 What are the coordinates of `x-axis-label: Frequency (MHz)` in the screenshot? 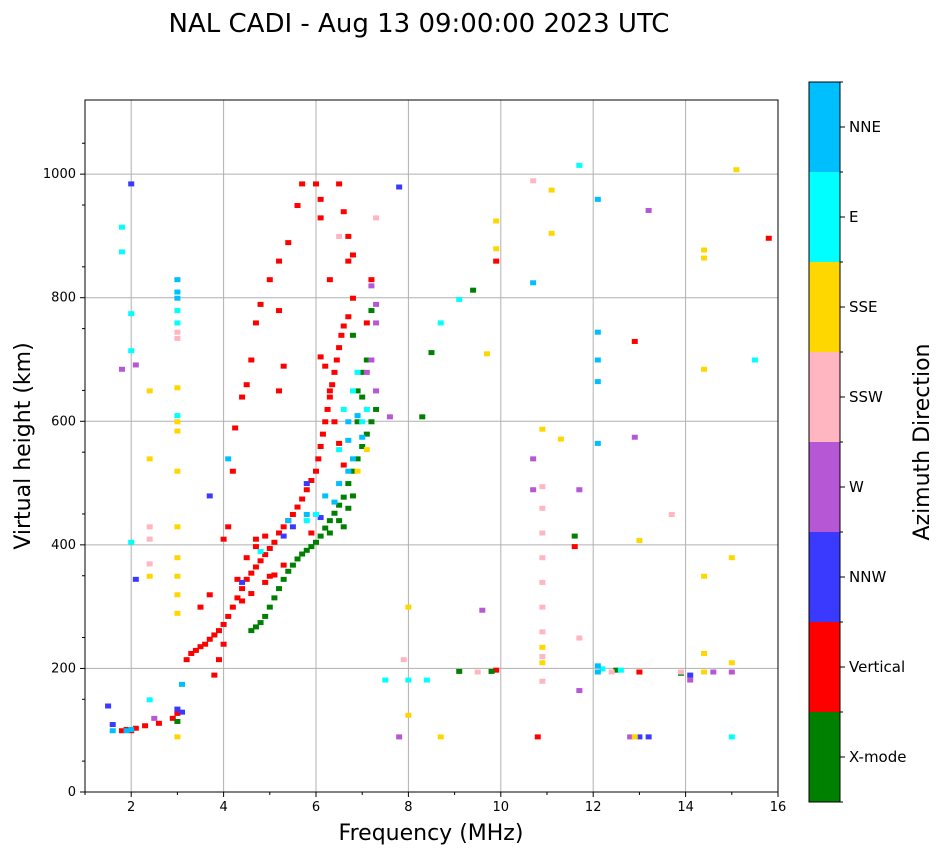 It's located at (431, 833).